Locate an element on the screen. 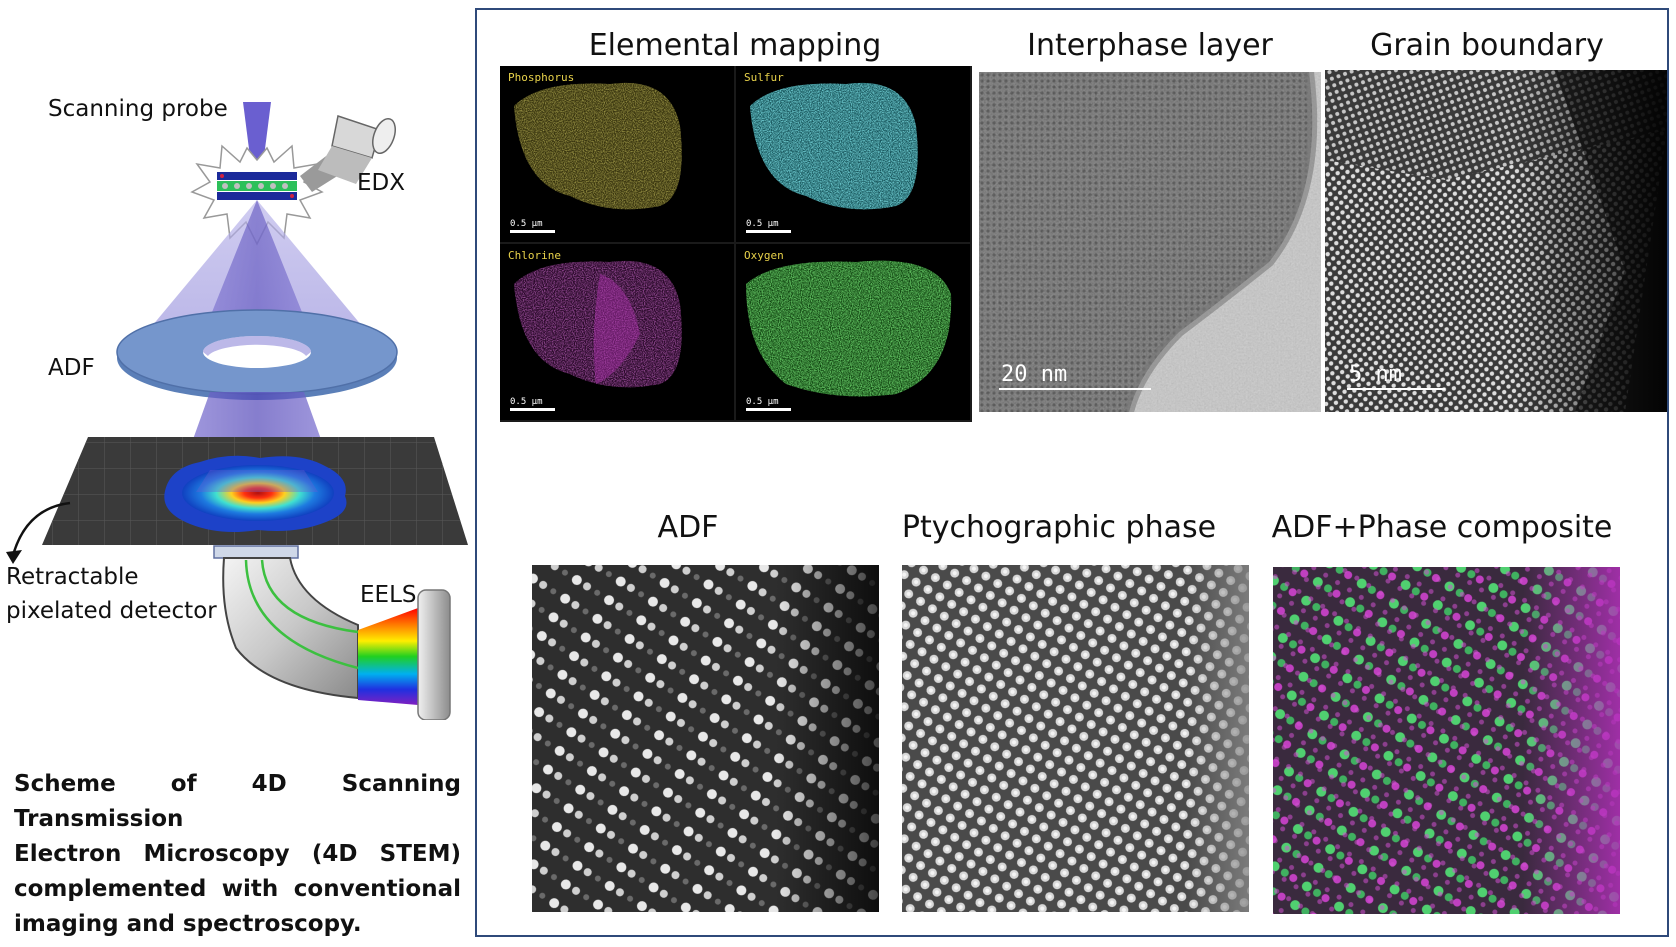 The image size is (1676, 947). caption-line: Electron Microscopy (4D STEM) is located at coordinates (237, 854).